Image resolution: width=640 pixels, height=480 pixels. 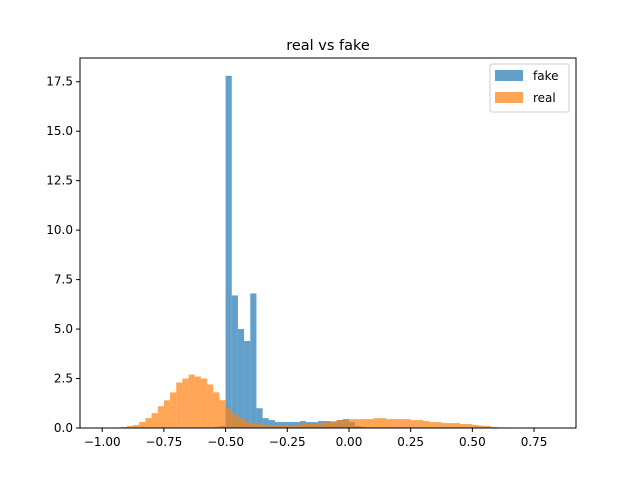 What do you see at coordinates (63, 280) in the screenshot?
I see `y-tick-label: 7.5` at bounding box center [63, 280].